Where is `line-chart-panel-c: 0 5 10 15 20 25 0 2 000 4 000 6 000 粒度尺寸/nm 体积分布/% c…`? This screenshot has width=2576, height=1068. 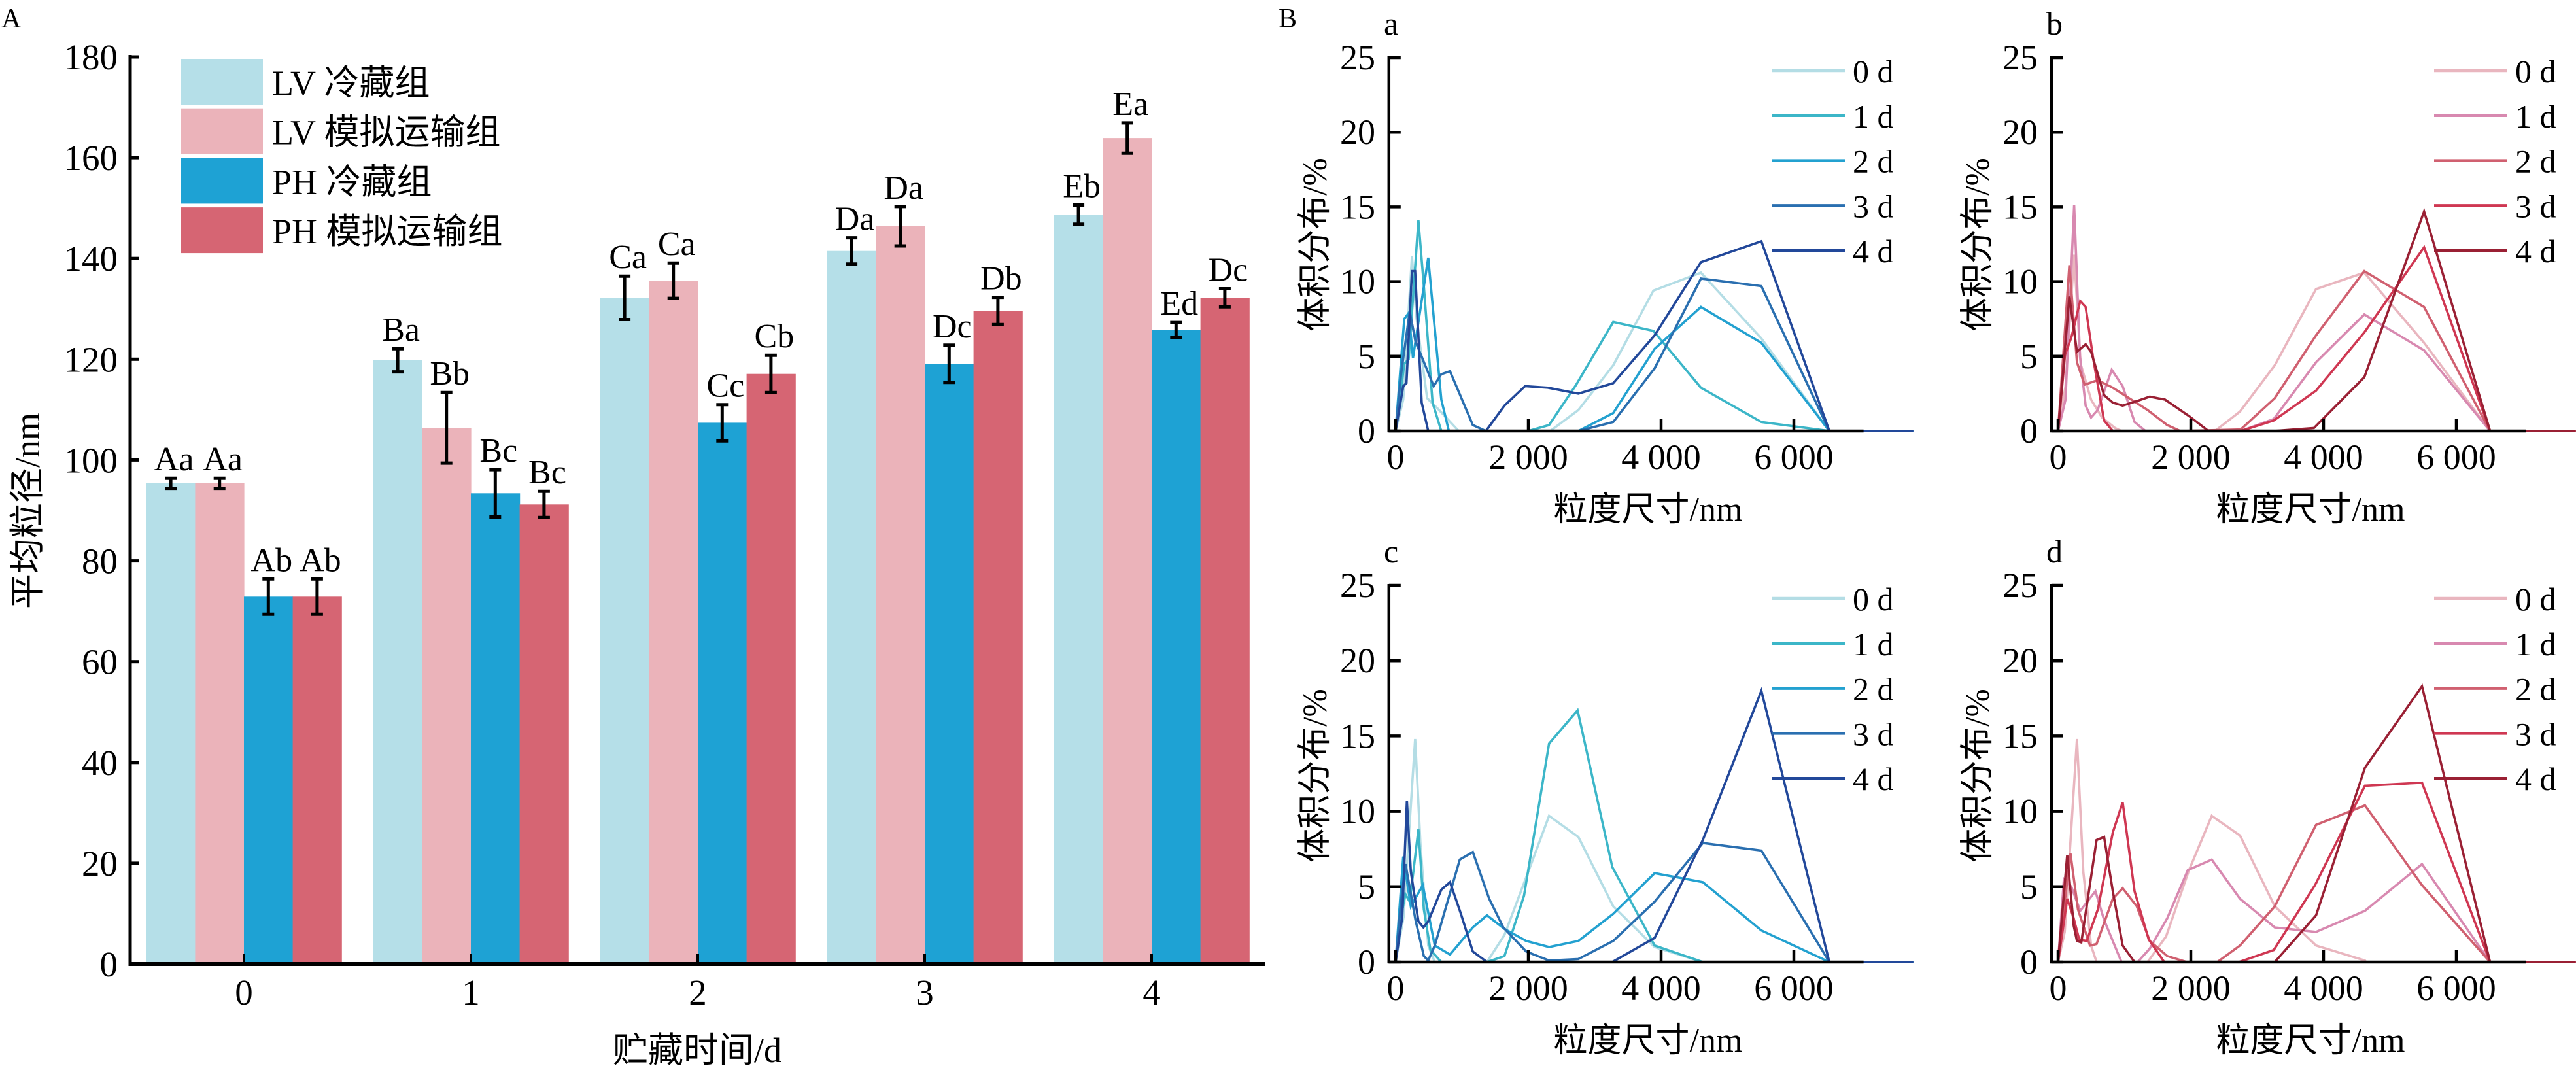
line-chart-panel-c: 0 5 10 15 20 25 0 2 000 4 000 6 000 粒度尺寸/nm 体积分布/% c… is located at coordinates (1606, 796).